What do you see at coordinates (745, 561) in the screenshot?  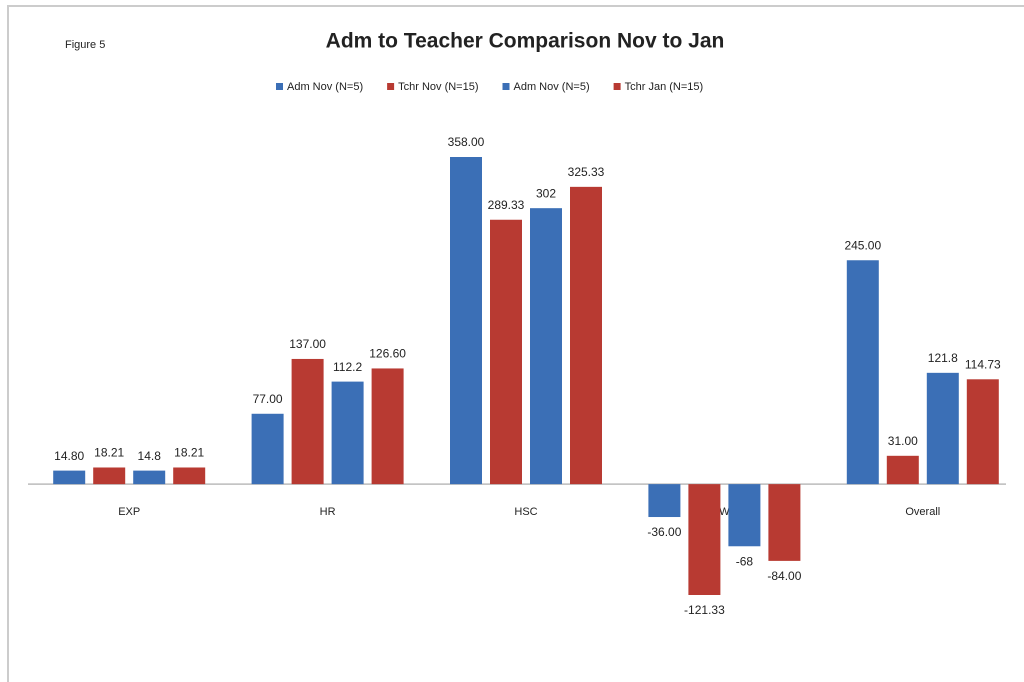 I see `data-label: -68` at bounding box center [745, 561].